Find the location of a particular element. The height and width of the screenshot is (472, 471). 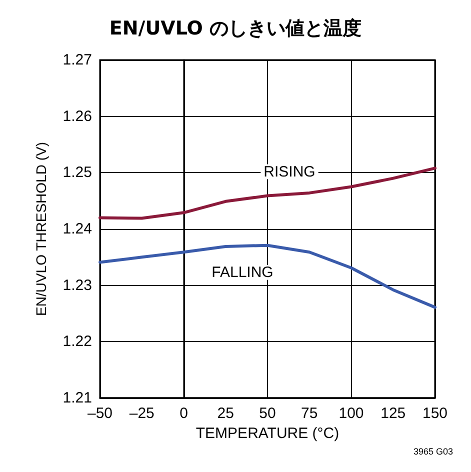

series-label: RISING is located at coordinates (290, 171).